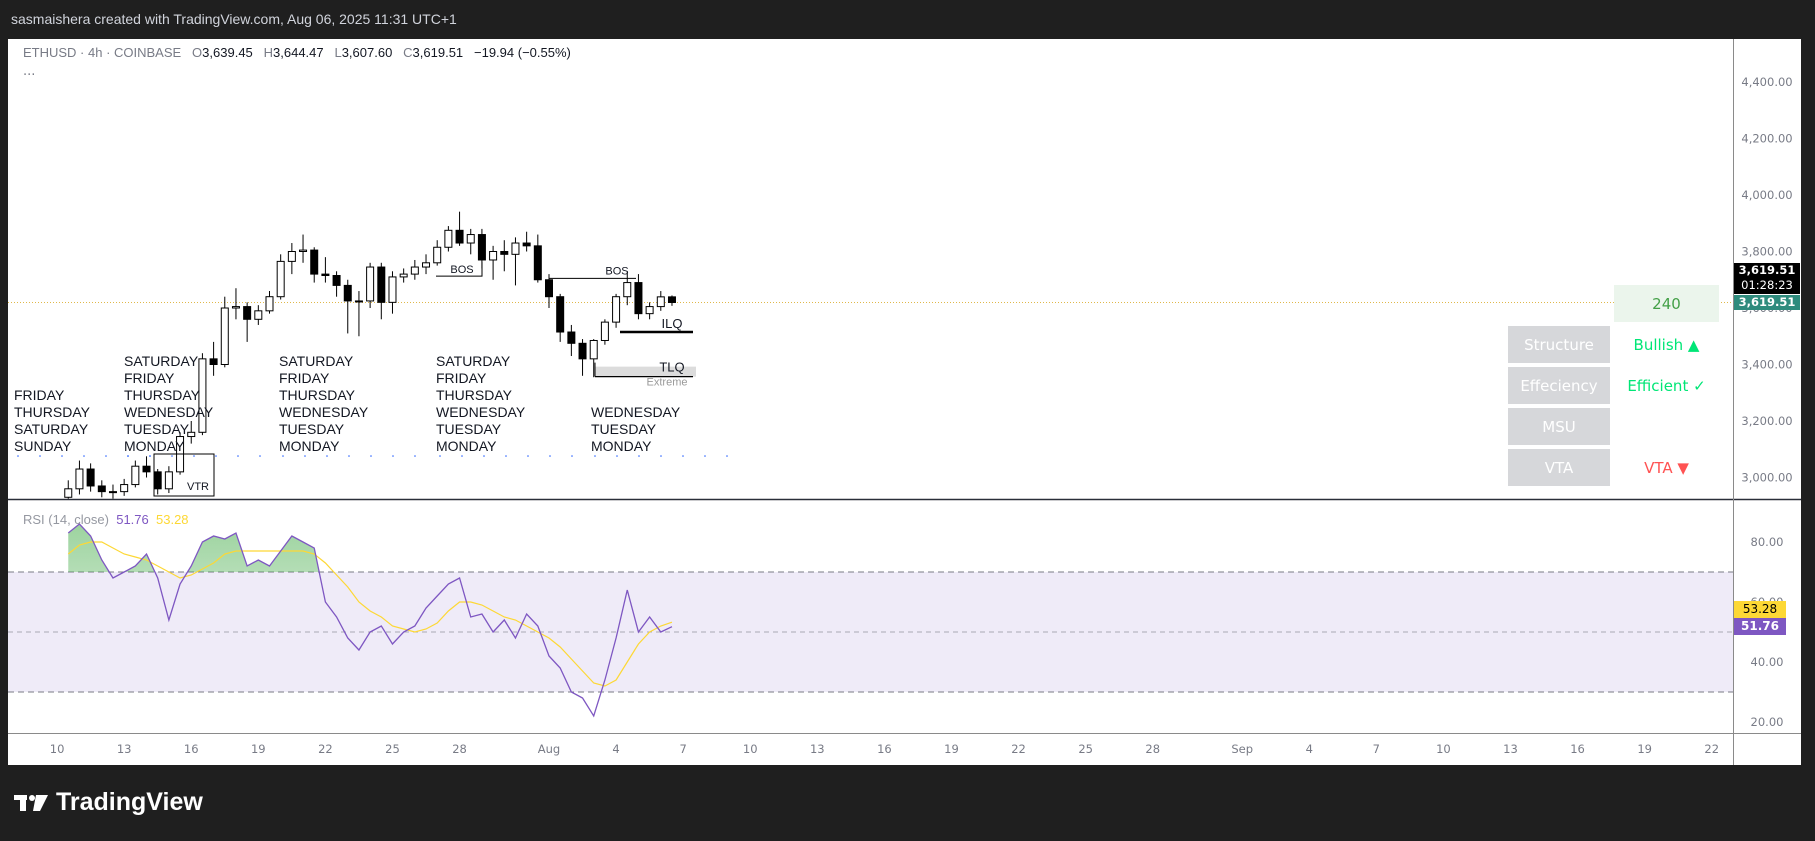  What do you see at coordinates (57, 749) in the screenshot?
I see `time-tick-label: 10` at bounding box center [57, 749].